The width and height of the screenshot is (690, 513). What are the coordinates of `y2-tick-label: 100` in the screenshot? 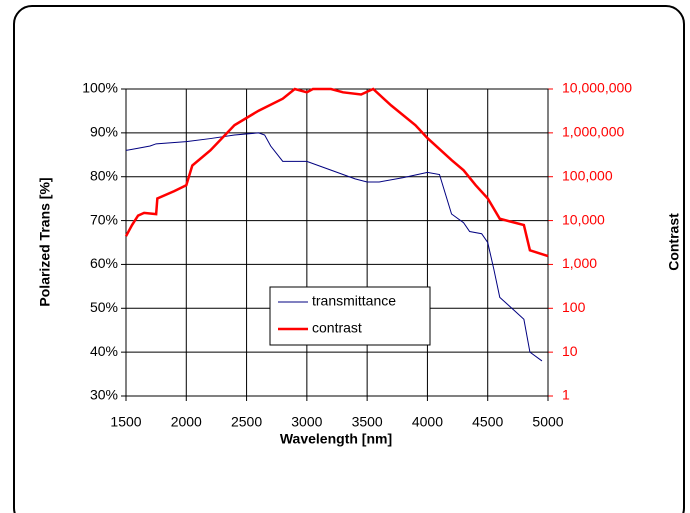 It's located at (574, 307).